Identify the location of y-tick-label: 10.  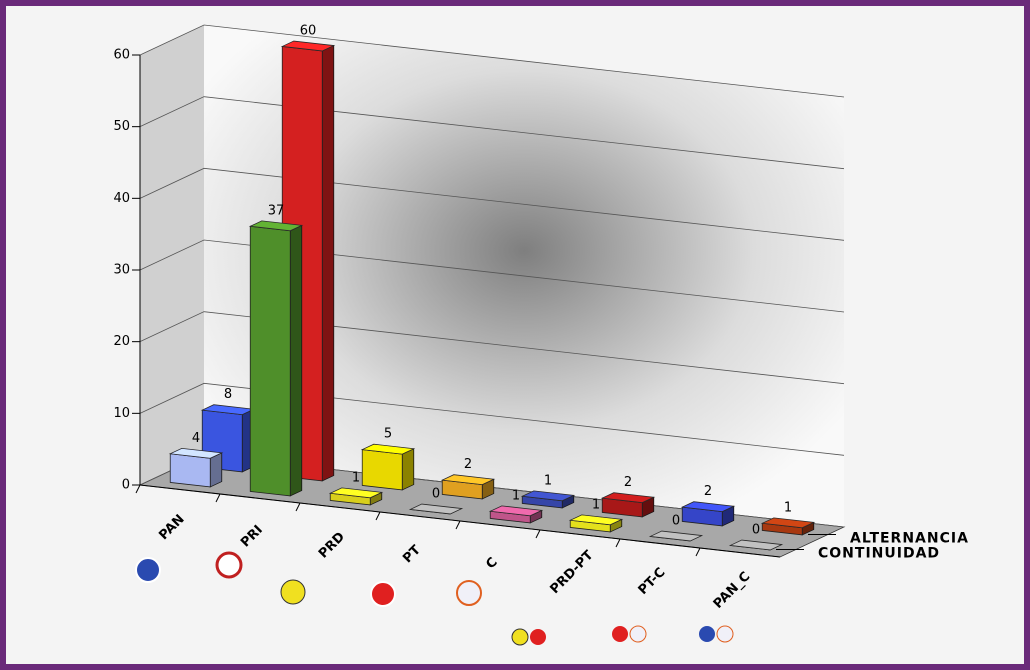
(121, 413).